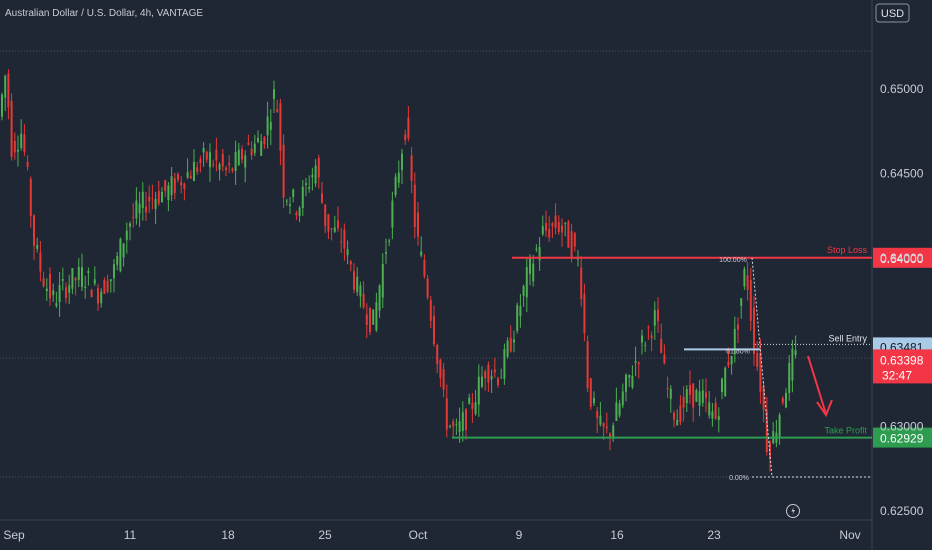  Describe the element at coordinates (892, 13) in the screenshot. I see `currency-badge` at that location.